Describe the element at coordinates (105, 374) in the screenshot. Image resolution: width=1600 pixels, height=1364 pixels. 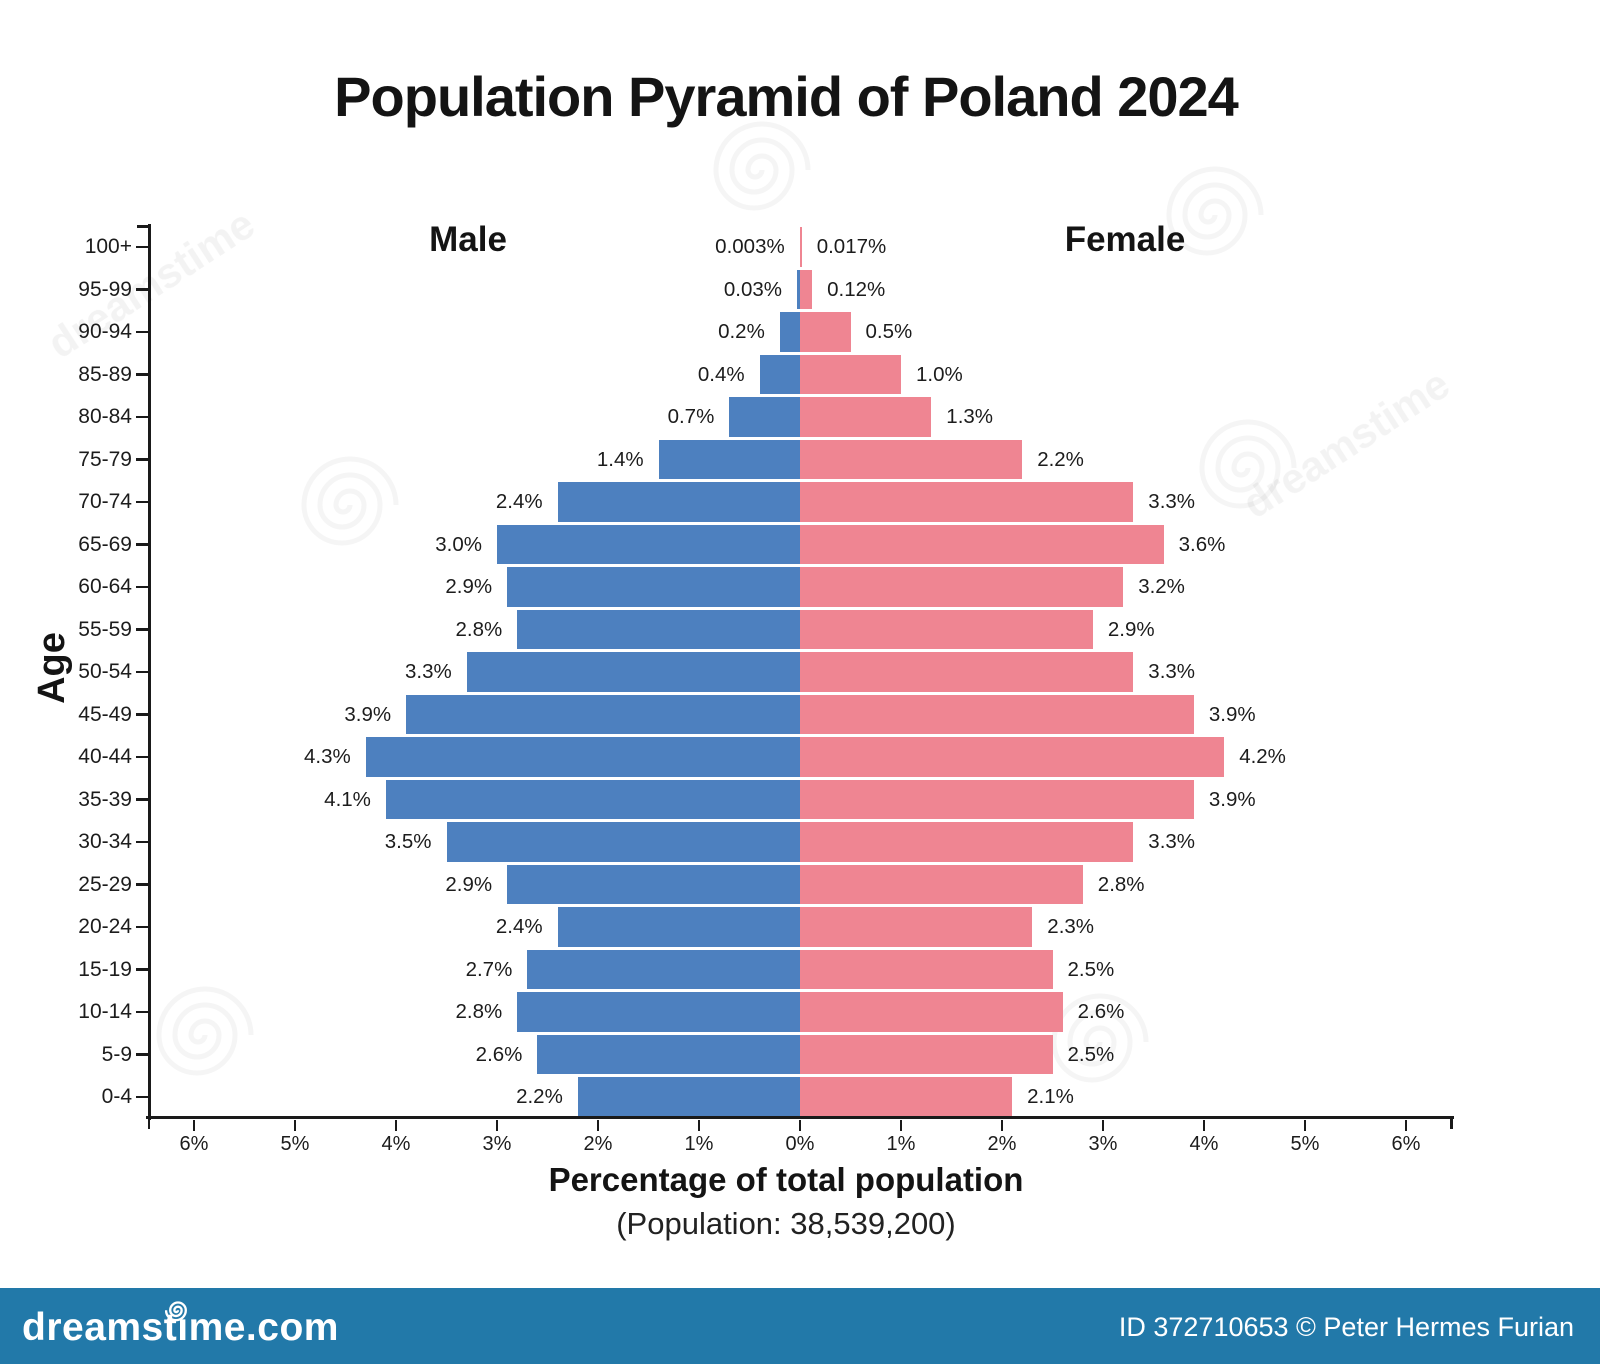
I see `age-tick-label: 85-89` at that location.